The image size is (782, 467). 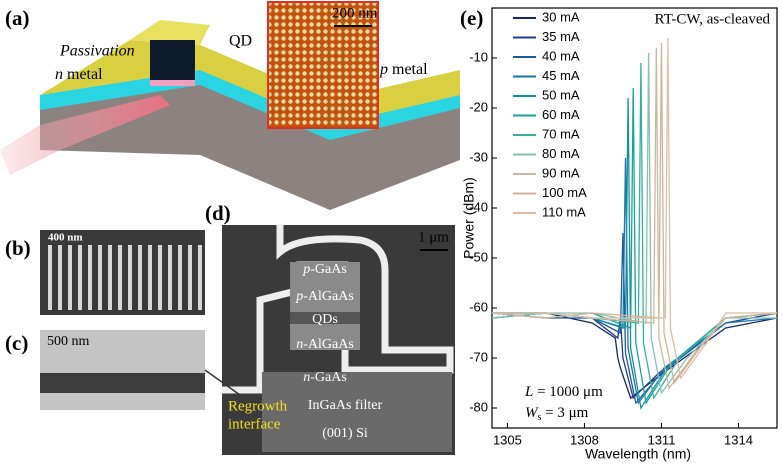 What do you see at coordinates (324, 296) in the screenshot?
I see `layer-label: p-AlGaAs` at bounding box center [324, 296].